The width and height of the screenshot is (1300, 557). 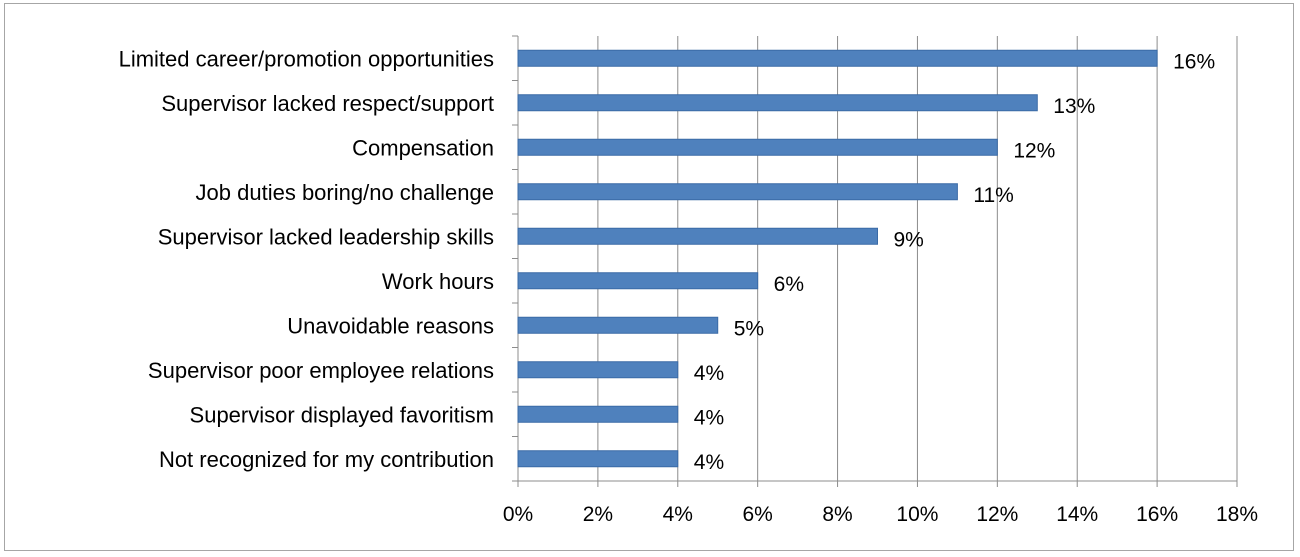 I want to click on category-label-5: Work hours, so click(x=438, y=281).